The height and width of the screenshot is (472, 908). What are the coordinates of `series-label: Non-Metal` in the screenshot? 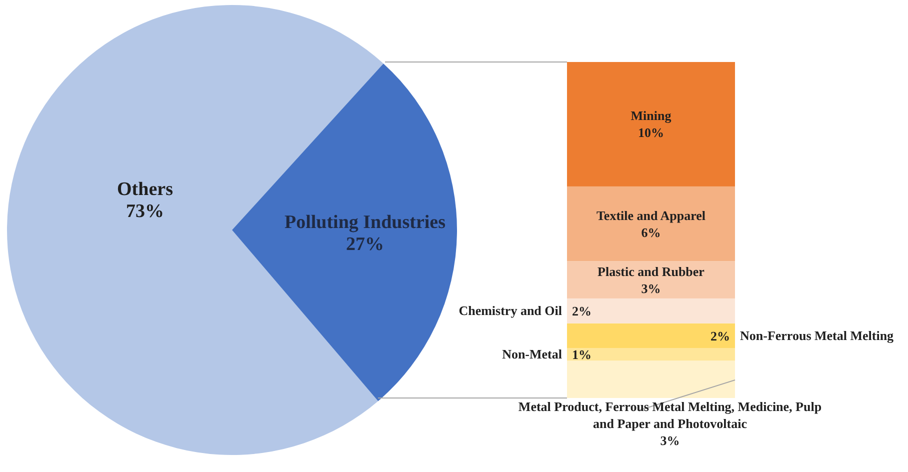 It's located at (532, 354).